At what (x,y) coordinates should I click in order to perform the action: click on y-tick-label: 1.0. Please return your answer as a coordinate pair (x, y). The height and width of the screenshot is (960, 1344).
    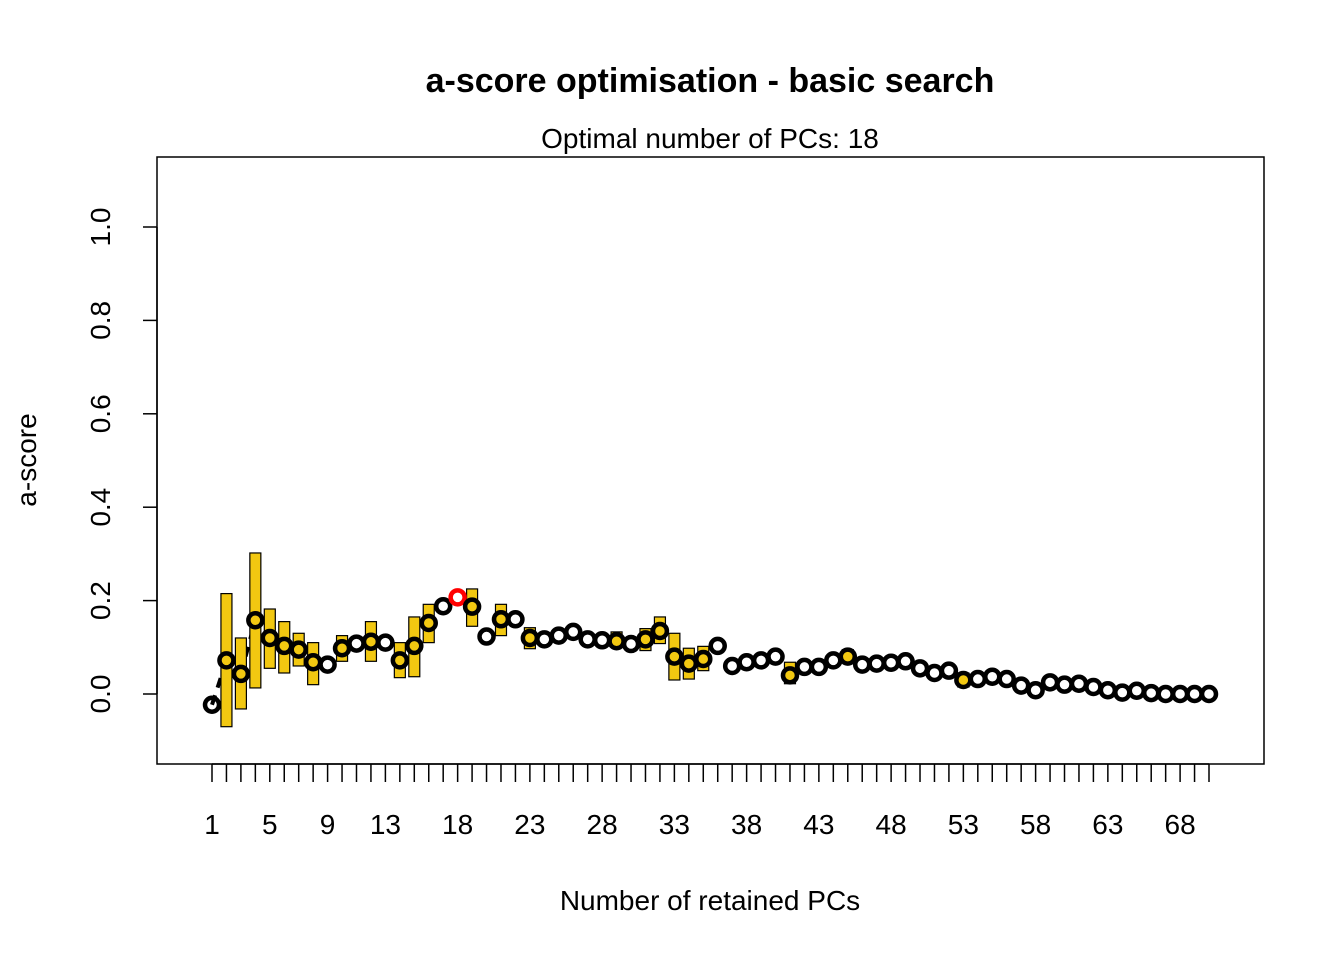
    Looking at the image, I should click on (100, 227).